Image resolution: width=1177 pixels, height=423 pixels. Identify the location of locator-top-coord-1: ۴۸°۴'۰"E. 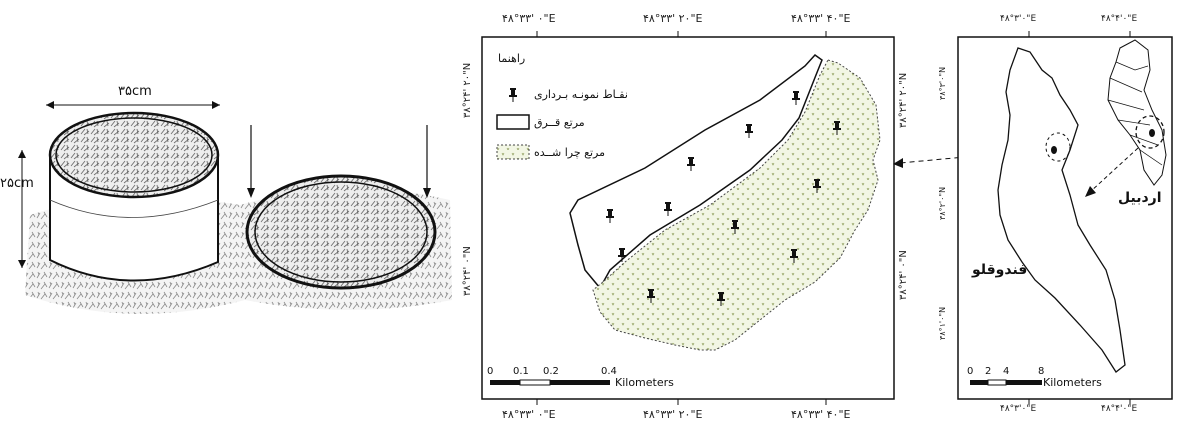
(1119, 19).